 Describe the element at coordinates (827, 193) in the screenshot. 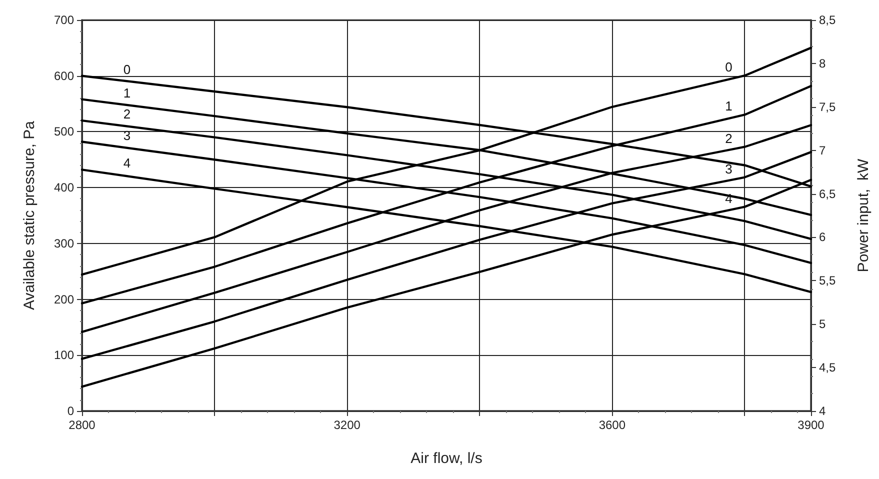

I see `y2-tick-label: 6,5` at that location.